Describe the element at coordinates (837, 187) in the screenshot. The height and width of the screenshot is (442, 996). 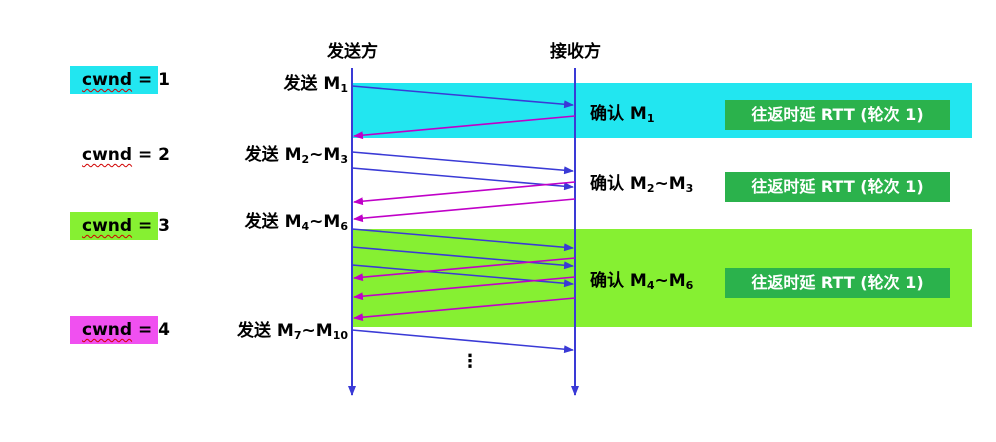
I see `rtt-label-round-2: 往返时延 RTT (轮次 1)` at that location.